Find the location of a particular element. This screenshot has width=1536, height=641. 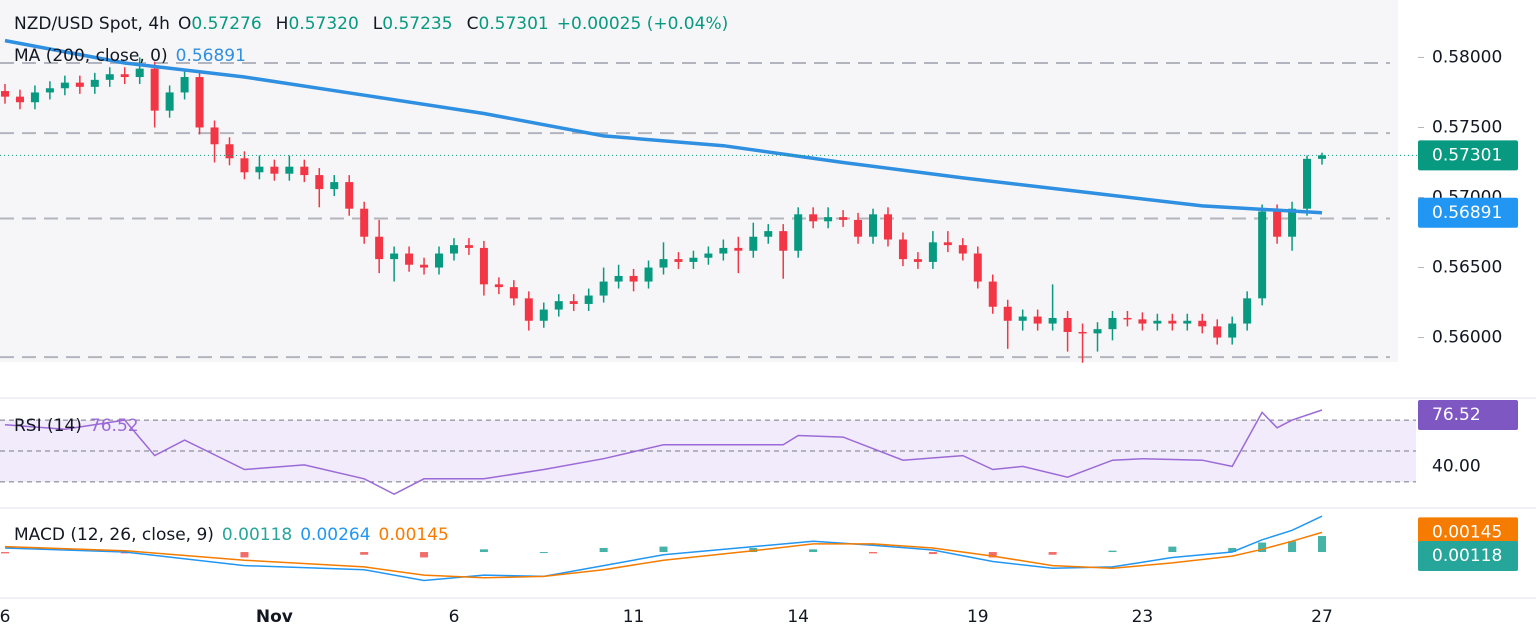

y-tick-label: 40.00 is located at coordinates (1456, 466).